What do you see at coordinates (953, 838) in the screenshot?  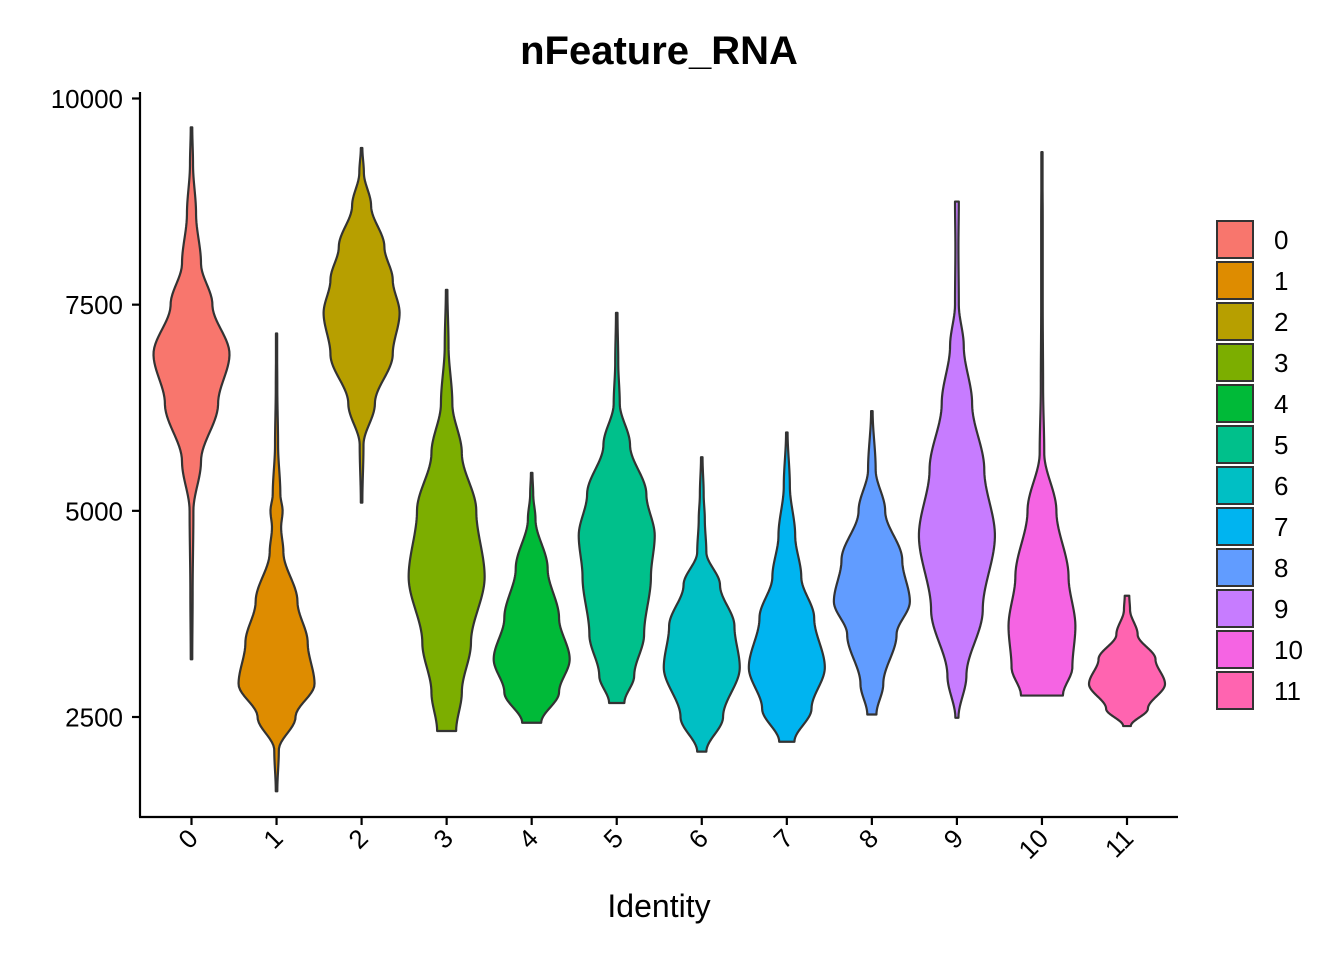 I see `x-tick-label: 9` at bounding box center [953, 838].